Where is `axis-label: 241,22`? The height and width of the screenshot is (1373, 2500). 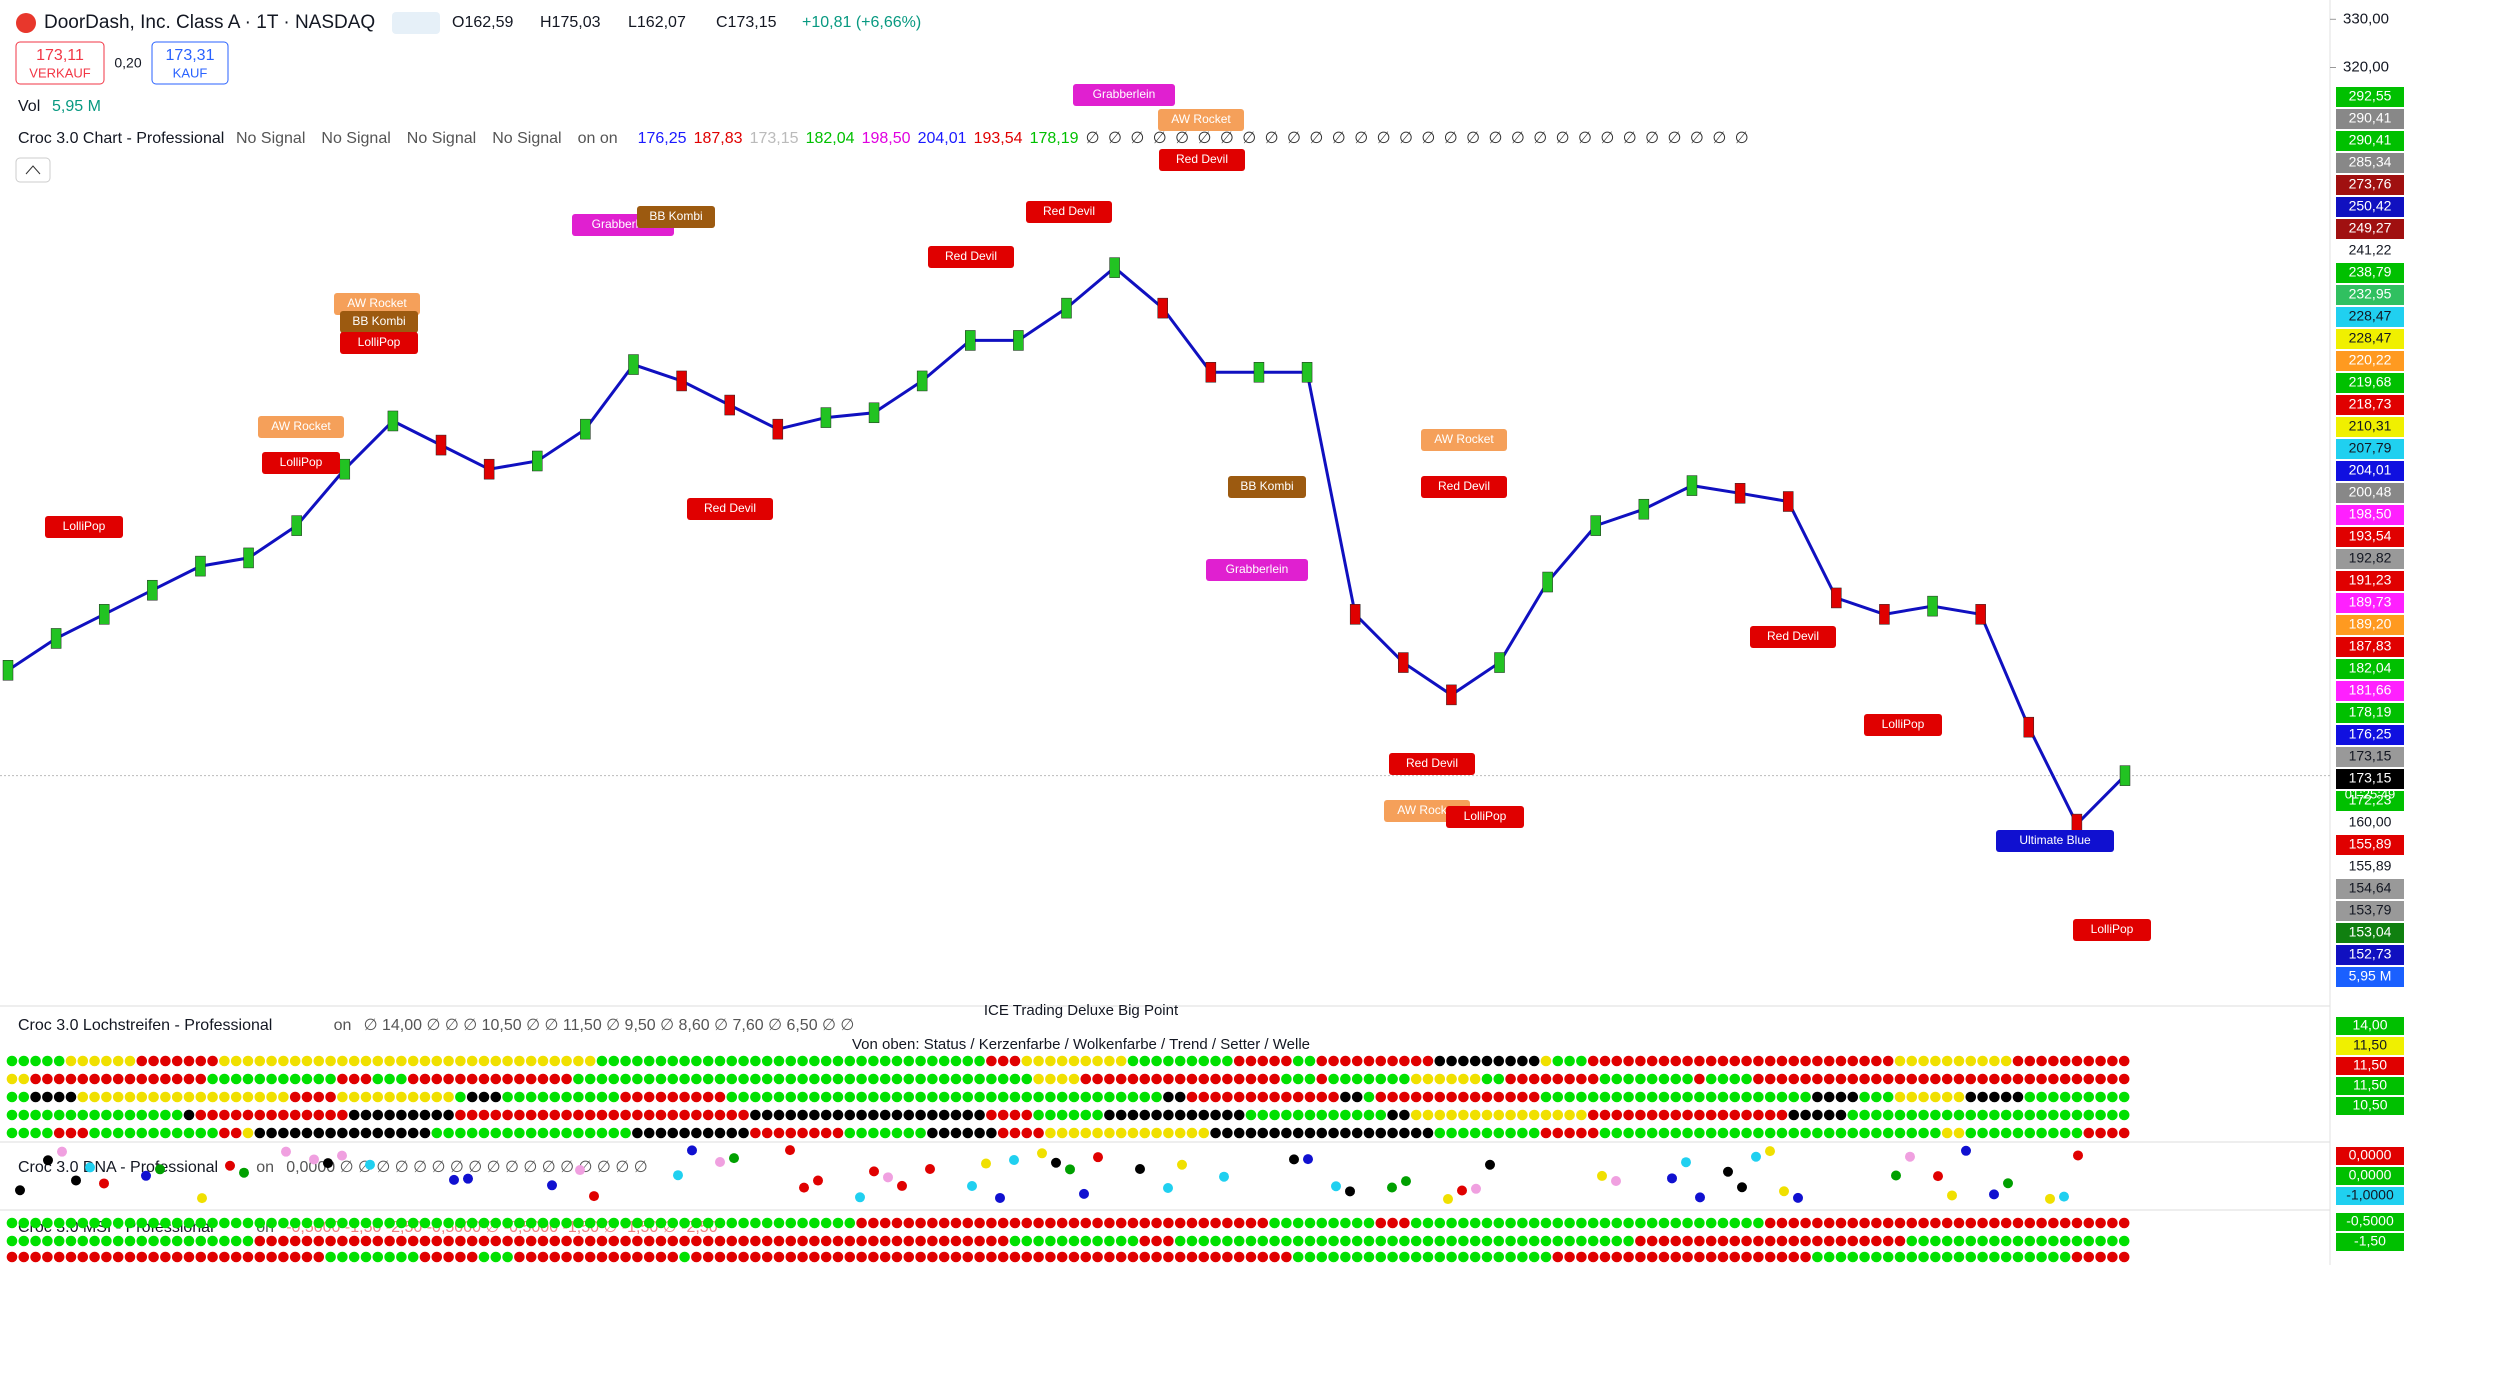
axis-label: 241,22 is located at coordinates (2370, 250).